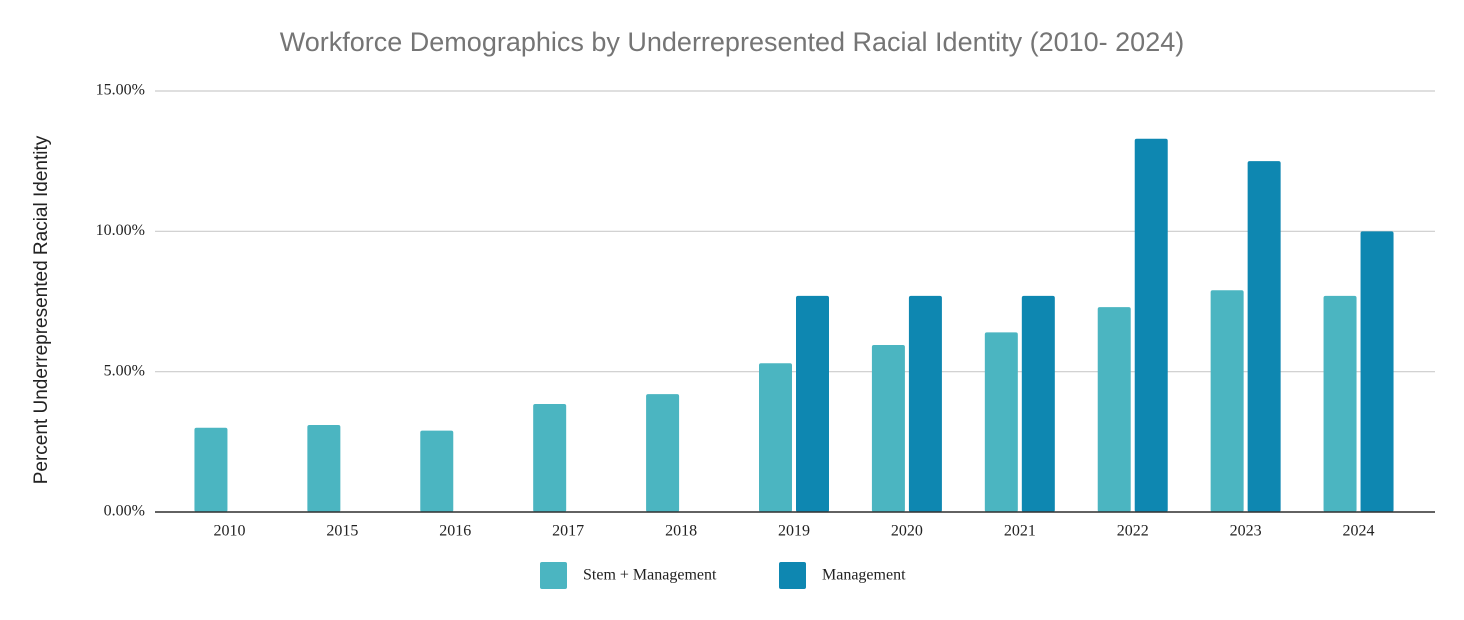 This screenshot has height=620, width=1464. Describe the element at coordinates (120, 230) in the screenshot. I see `y-tick-label: 10.00%` at that location.